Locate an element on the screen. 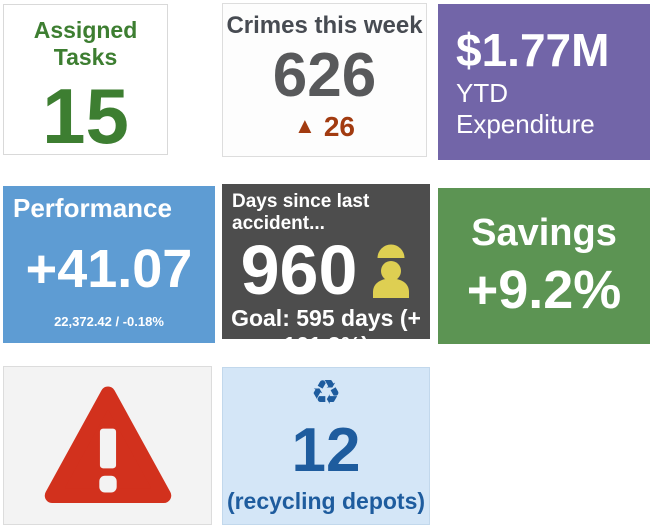 This screenshot has width=650, height=529. recycling-label: (recycling depots) is located at coordinates (326, 501).